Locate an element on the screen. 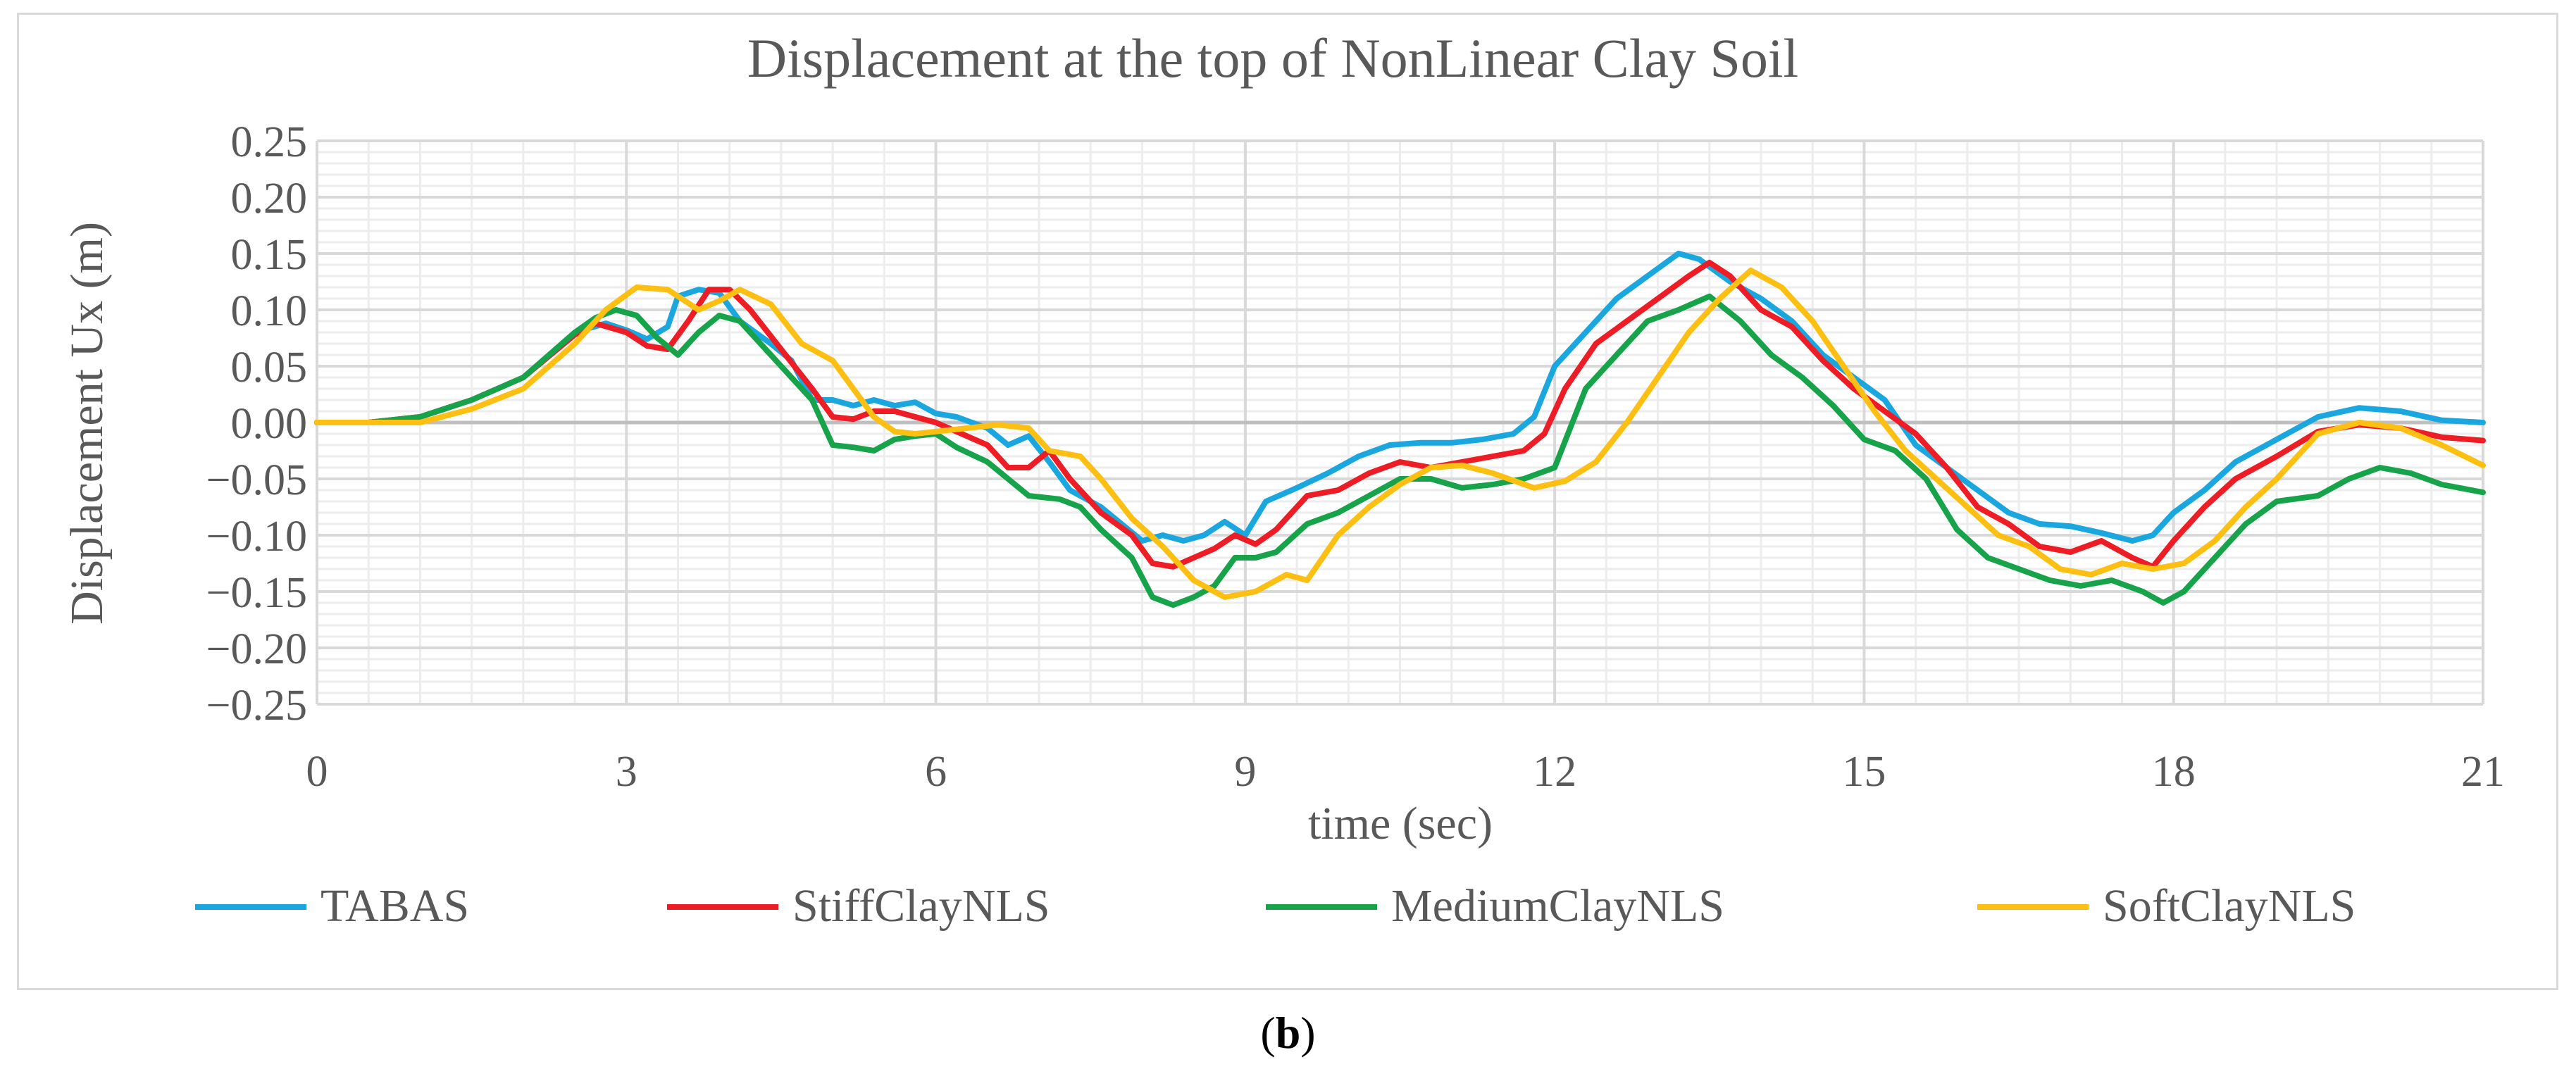 The width and height of the screenshot is (2576, 1088). y-tick-label: 0.15 is located at coordinates (269, 255).